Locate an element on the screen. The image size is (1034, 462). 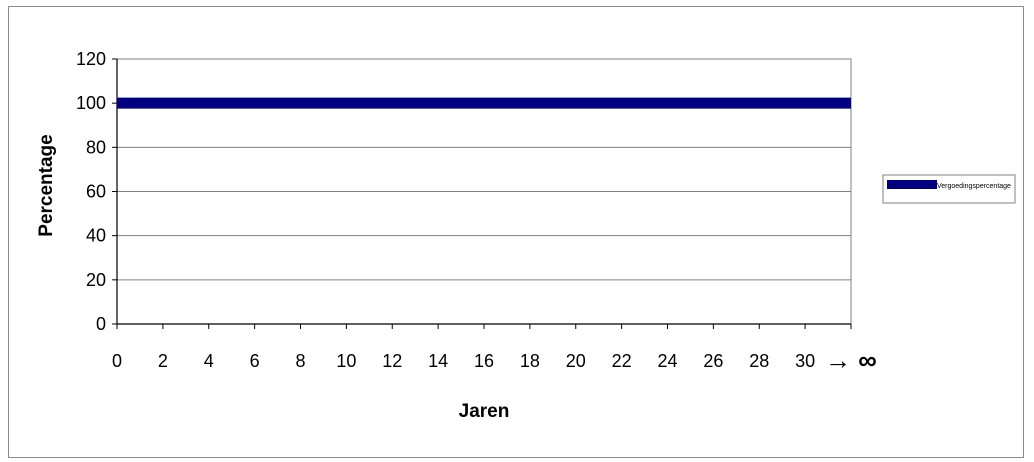
y-tick-label: 120 is located at coordinates (91, 59).